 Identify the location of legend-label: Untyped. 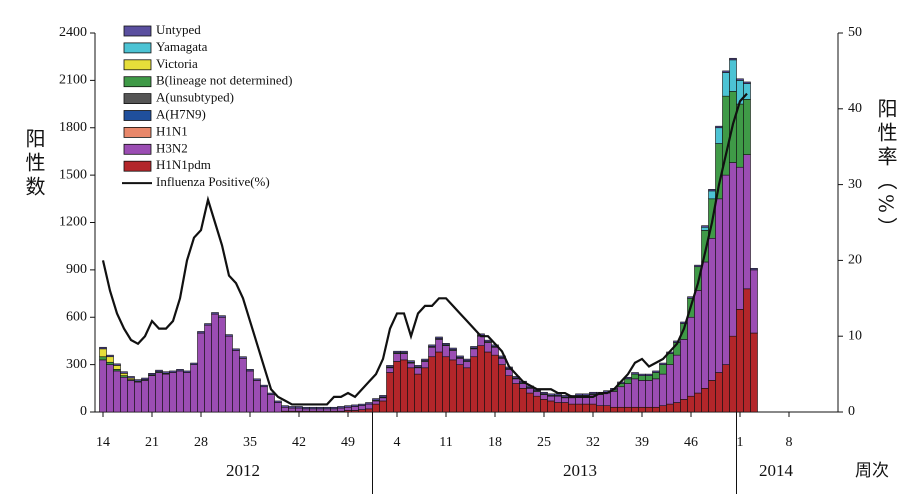
(178, 29).